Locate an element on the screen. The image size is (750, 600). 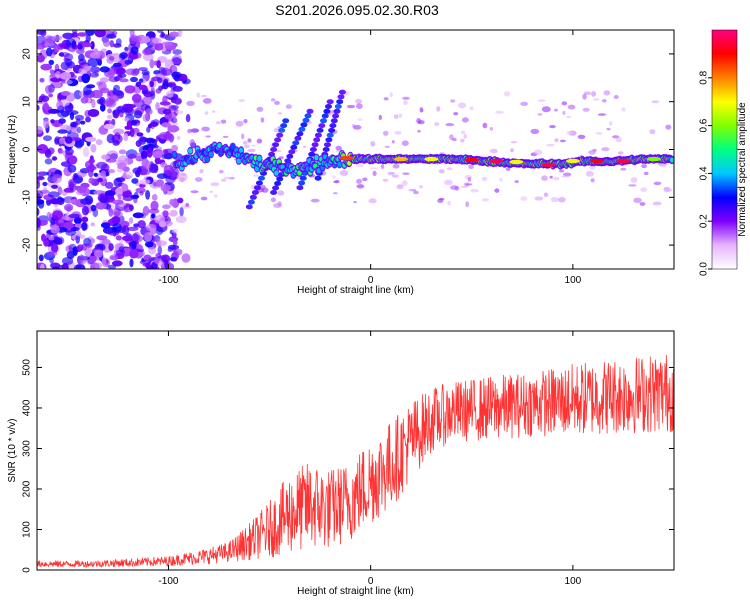
spectrogram-ytick-label: -20 is located at coordinates (27, 244).